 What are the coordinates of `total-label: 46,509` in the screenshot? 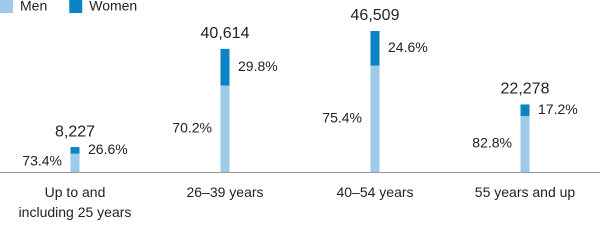 It's located at (375, 15).